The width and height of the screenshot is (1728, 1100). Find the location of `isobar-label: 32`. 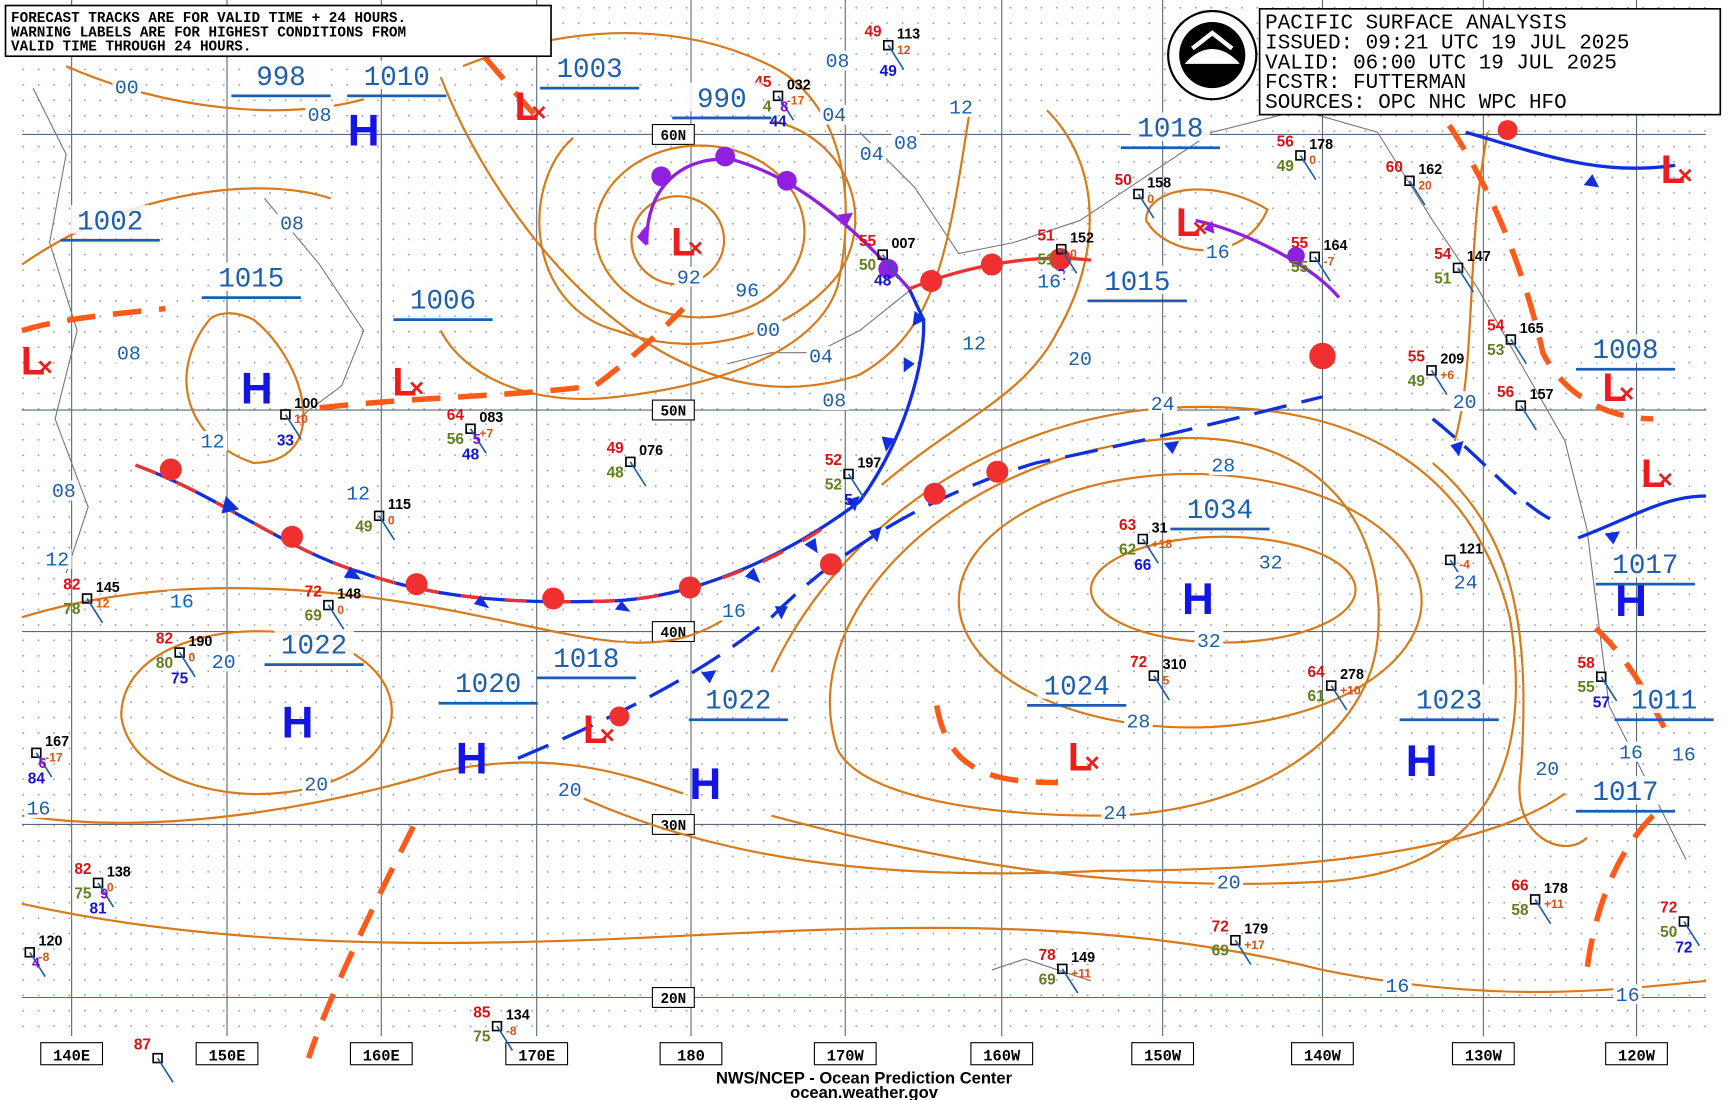

isobar-label: 32 is located at coordinates (1209, 641).